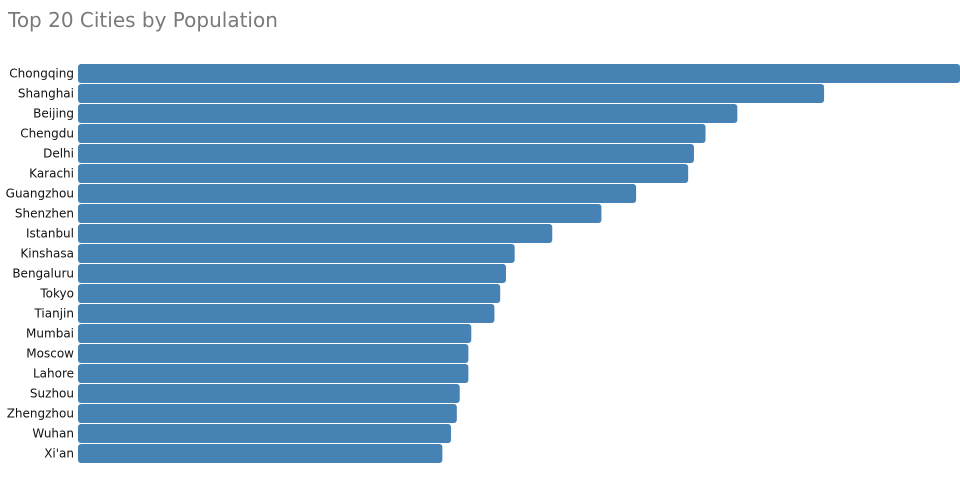  I want to click on bar-karachi, so click(383, 173).